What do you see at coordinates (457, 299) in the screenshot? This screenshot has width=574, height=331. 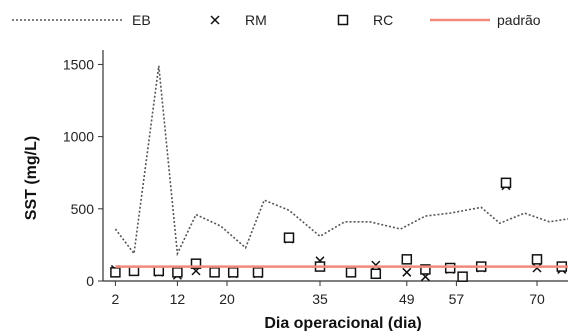 I see `x-tick-label: 57` at bounding box center [457, 299].